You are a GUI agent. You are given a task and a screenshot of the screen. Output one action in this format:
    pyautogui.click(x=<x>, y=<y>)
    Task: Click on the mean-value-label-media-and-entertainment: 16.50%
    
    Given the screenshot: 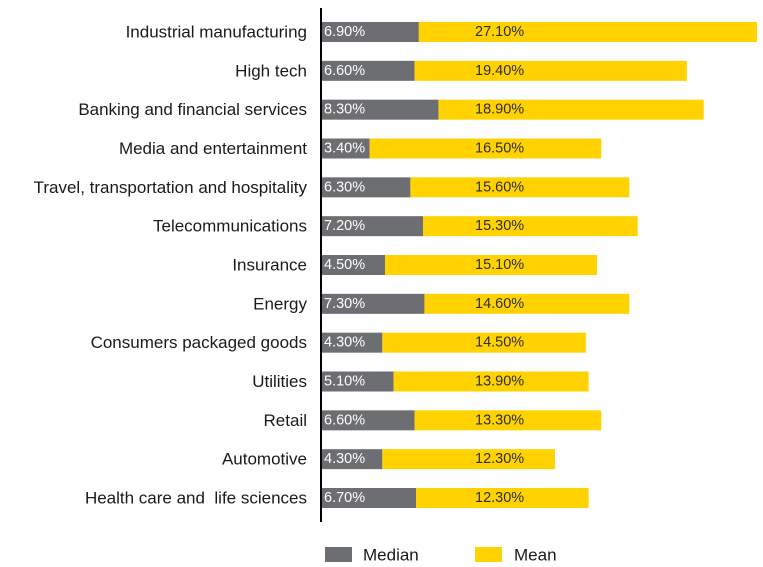 What is the action you would take?
    pyautogui.click(x=499, y=149)
    